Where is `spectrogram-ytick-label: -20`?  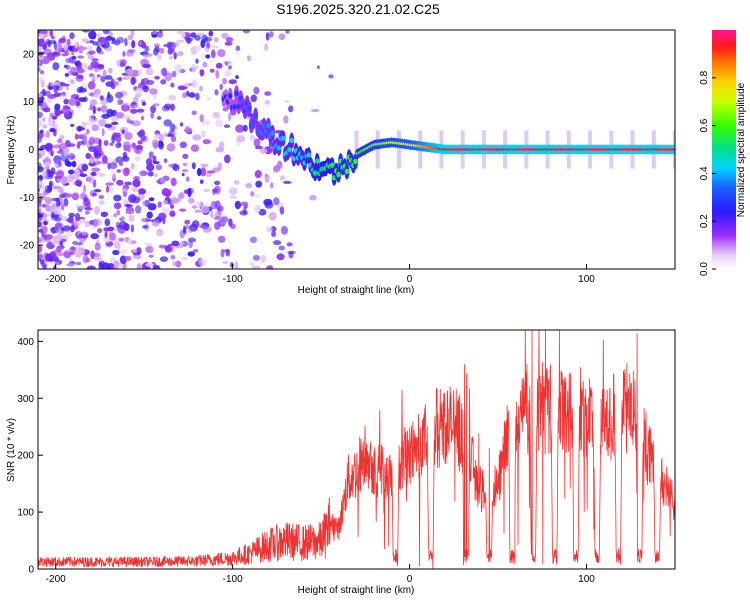
spectrogram-ytick-label: -20 is located at coordinates (27, 246).